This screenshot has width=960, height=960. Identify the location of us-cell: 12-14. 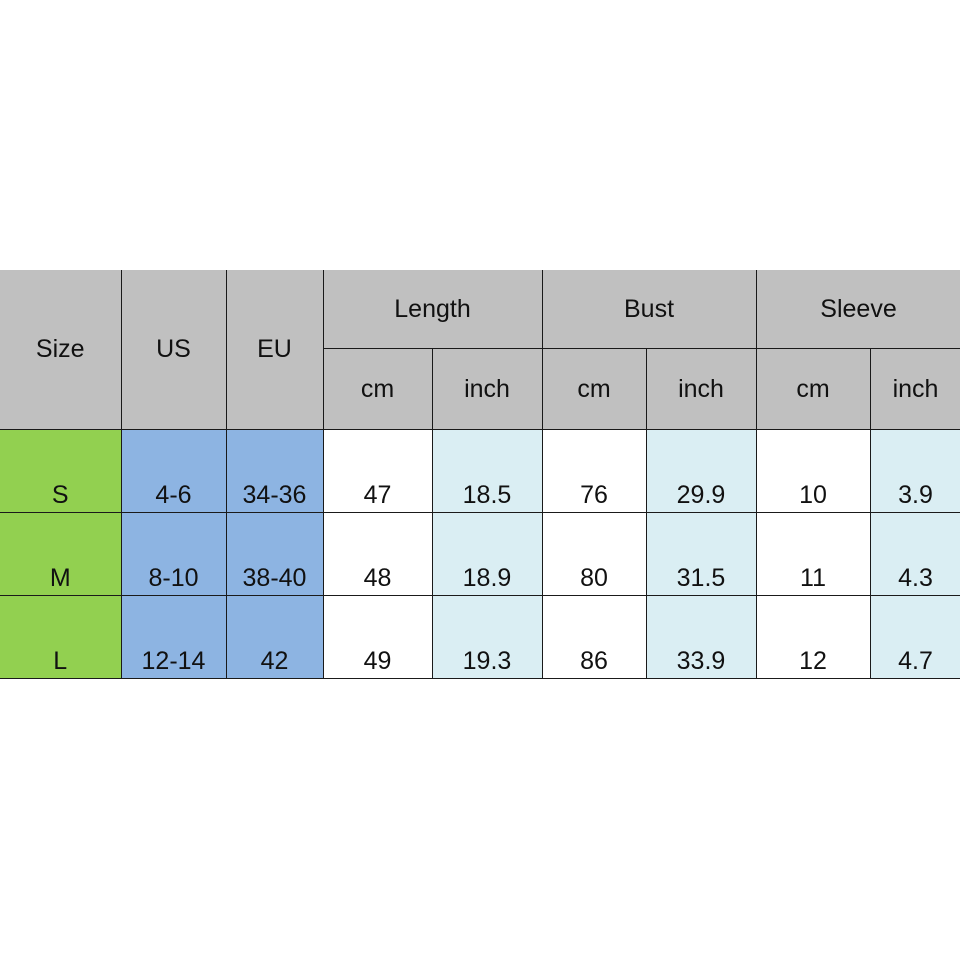
(173, 637).